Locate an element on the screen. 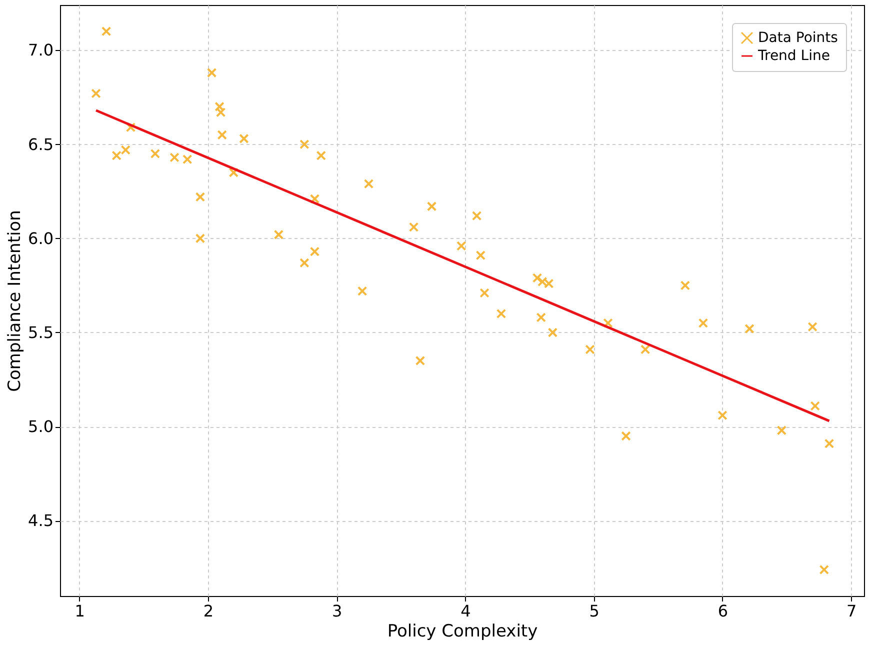 This screenshot has width=879, height=654. y-tick-label: 6.5 is located at coordinates (41, 144).